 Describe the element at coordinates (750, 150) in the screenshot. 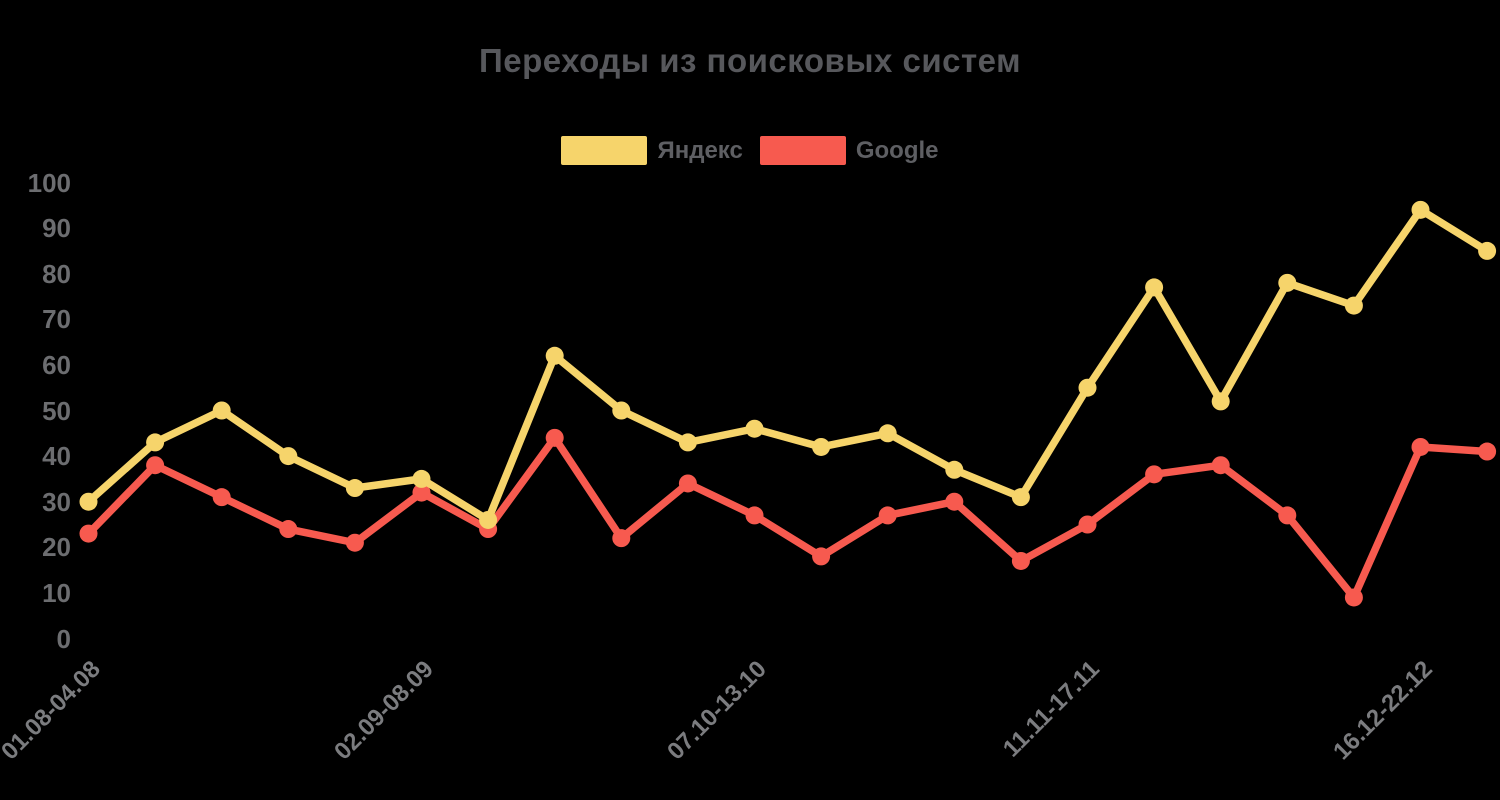

I see `chart-legend: Яндекс Google` at that location.